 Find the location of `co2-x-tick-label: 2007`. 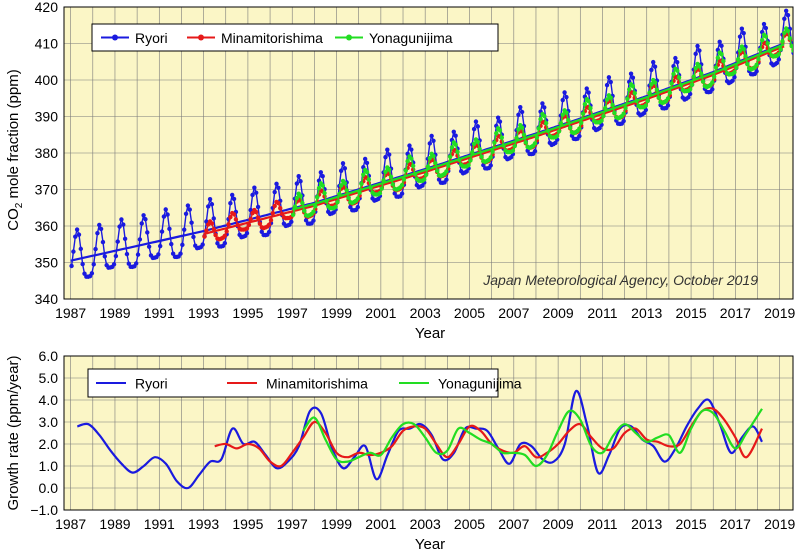

co2-x-tick-label: 2007 is located at coordinates (513, 313).